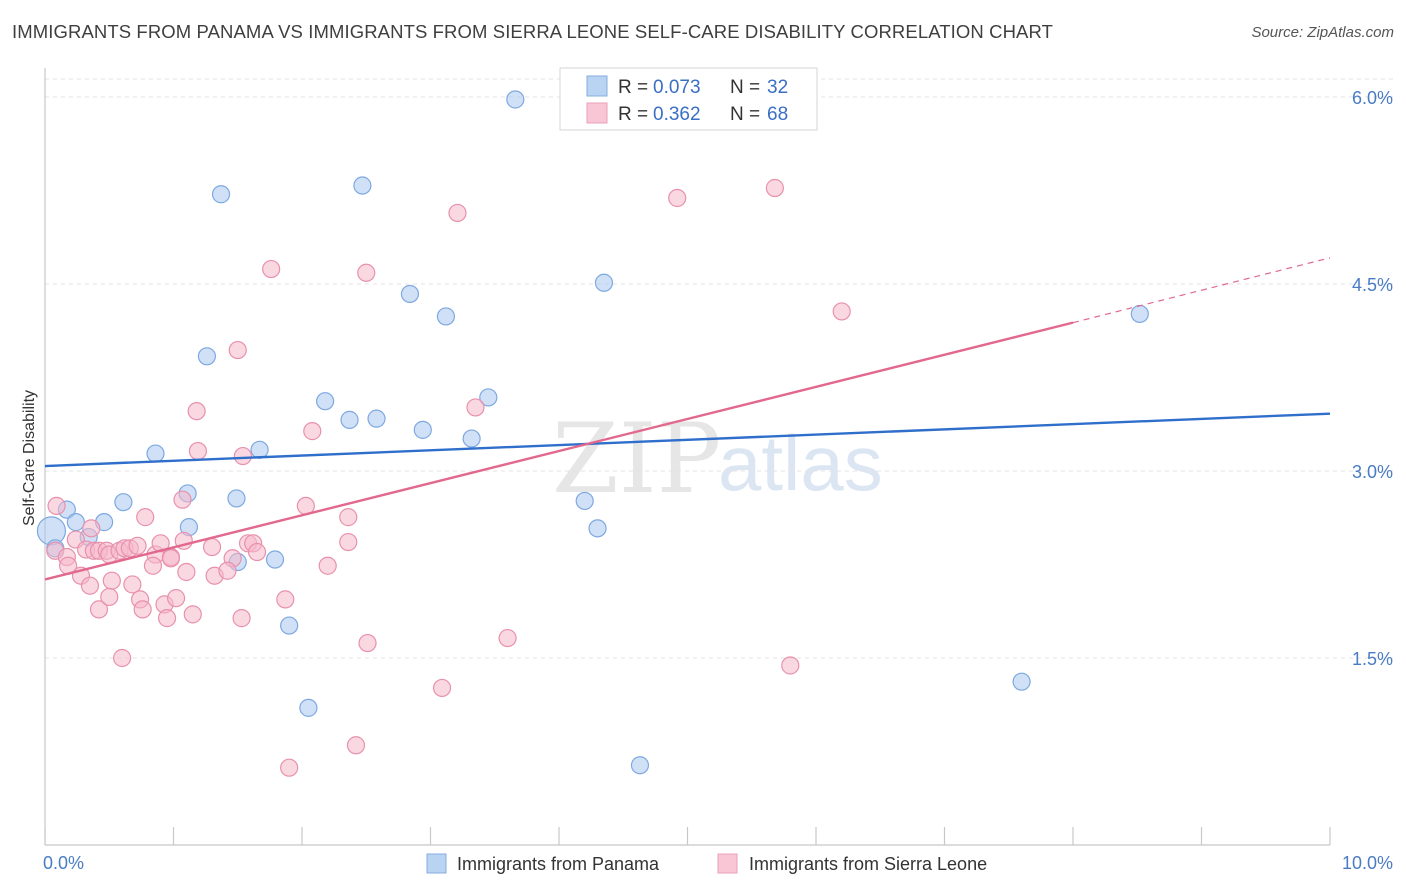 This screenshot has height=892, width=1406. I want to click on bottom-legend-label-sierra-leone: Immigrants from Sierra Leone, so click(868, 864).